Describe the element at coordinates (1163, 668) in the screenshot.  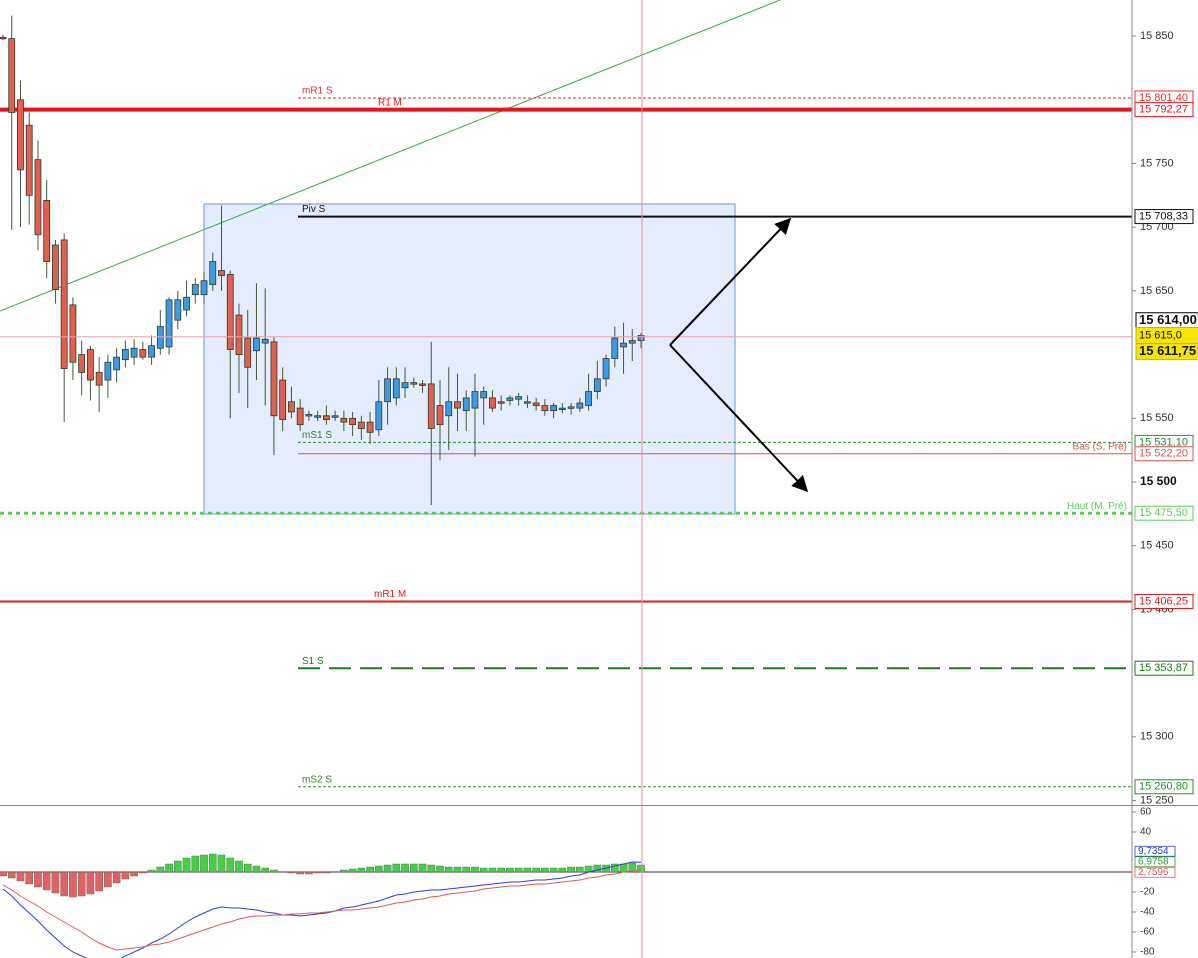
I see `level-value-label: 15 353,87` at that location.